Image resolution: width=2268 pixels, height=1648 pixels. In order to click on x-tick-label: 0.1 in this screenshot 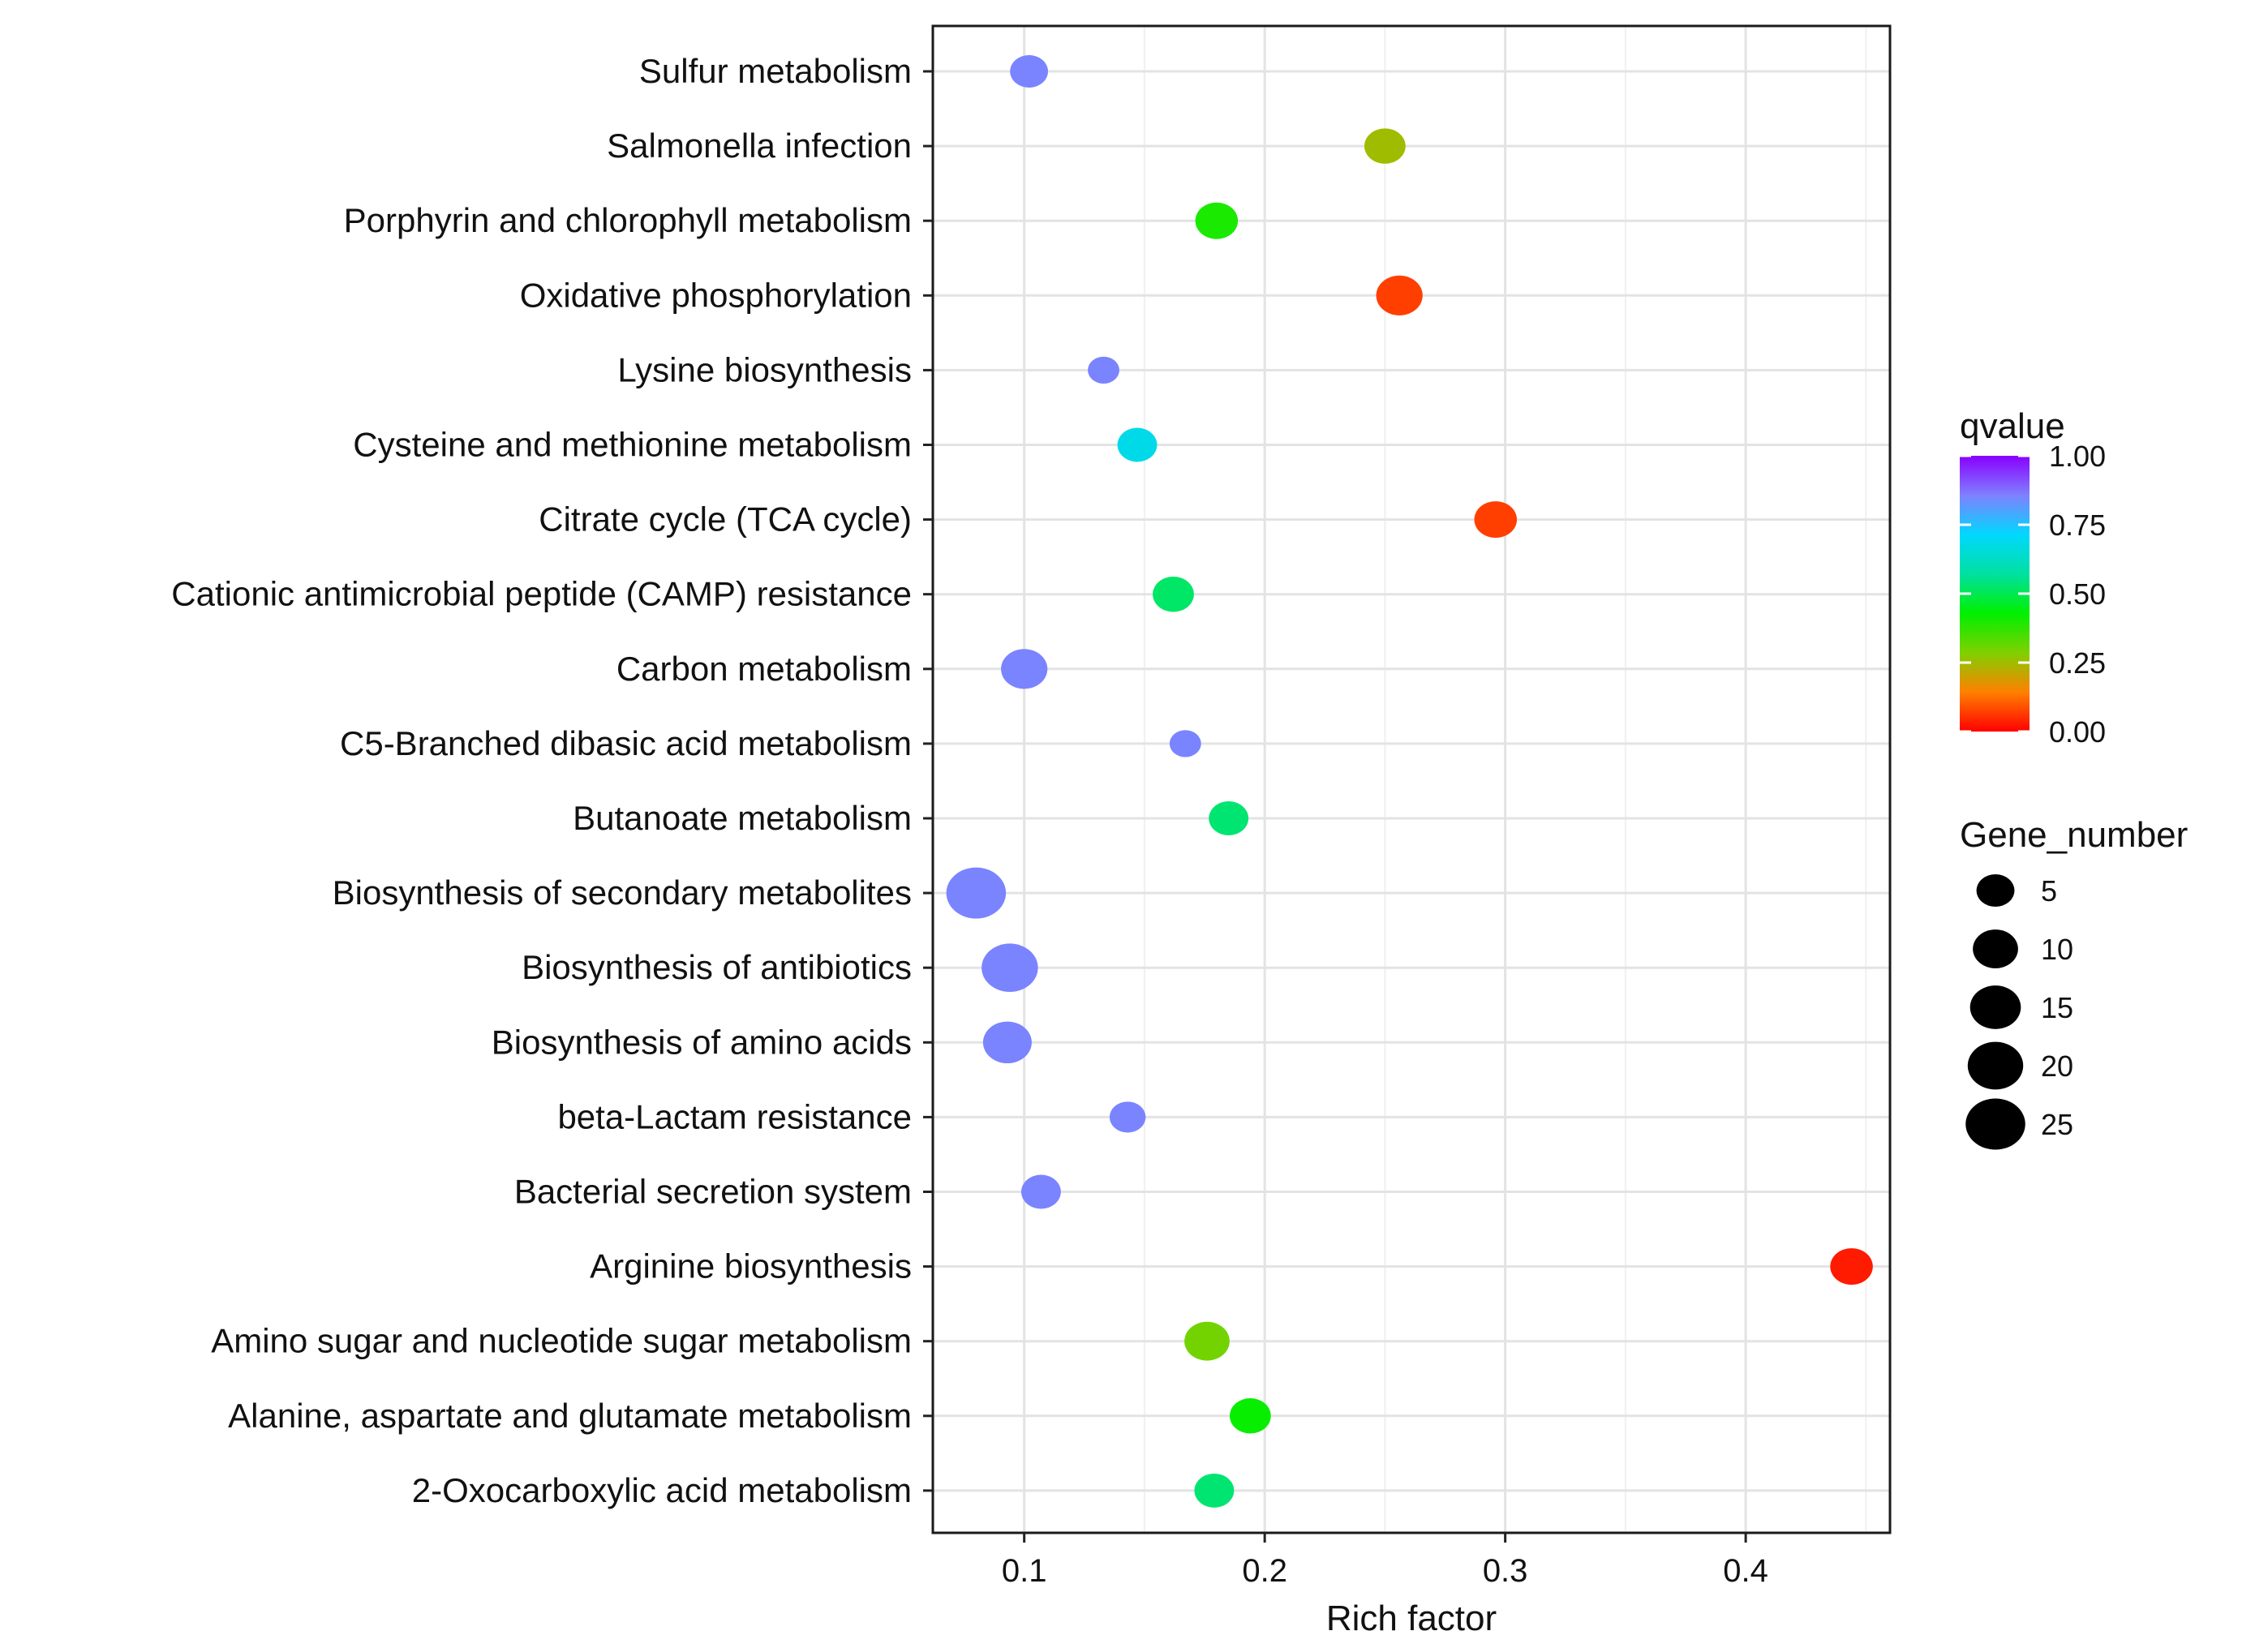, I will do `click(1024, 1571)`.